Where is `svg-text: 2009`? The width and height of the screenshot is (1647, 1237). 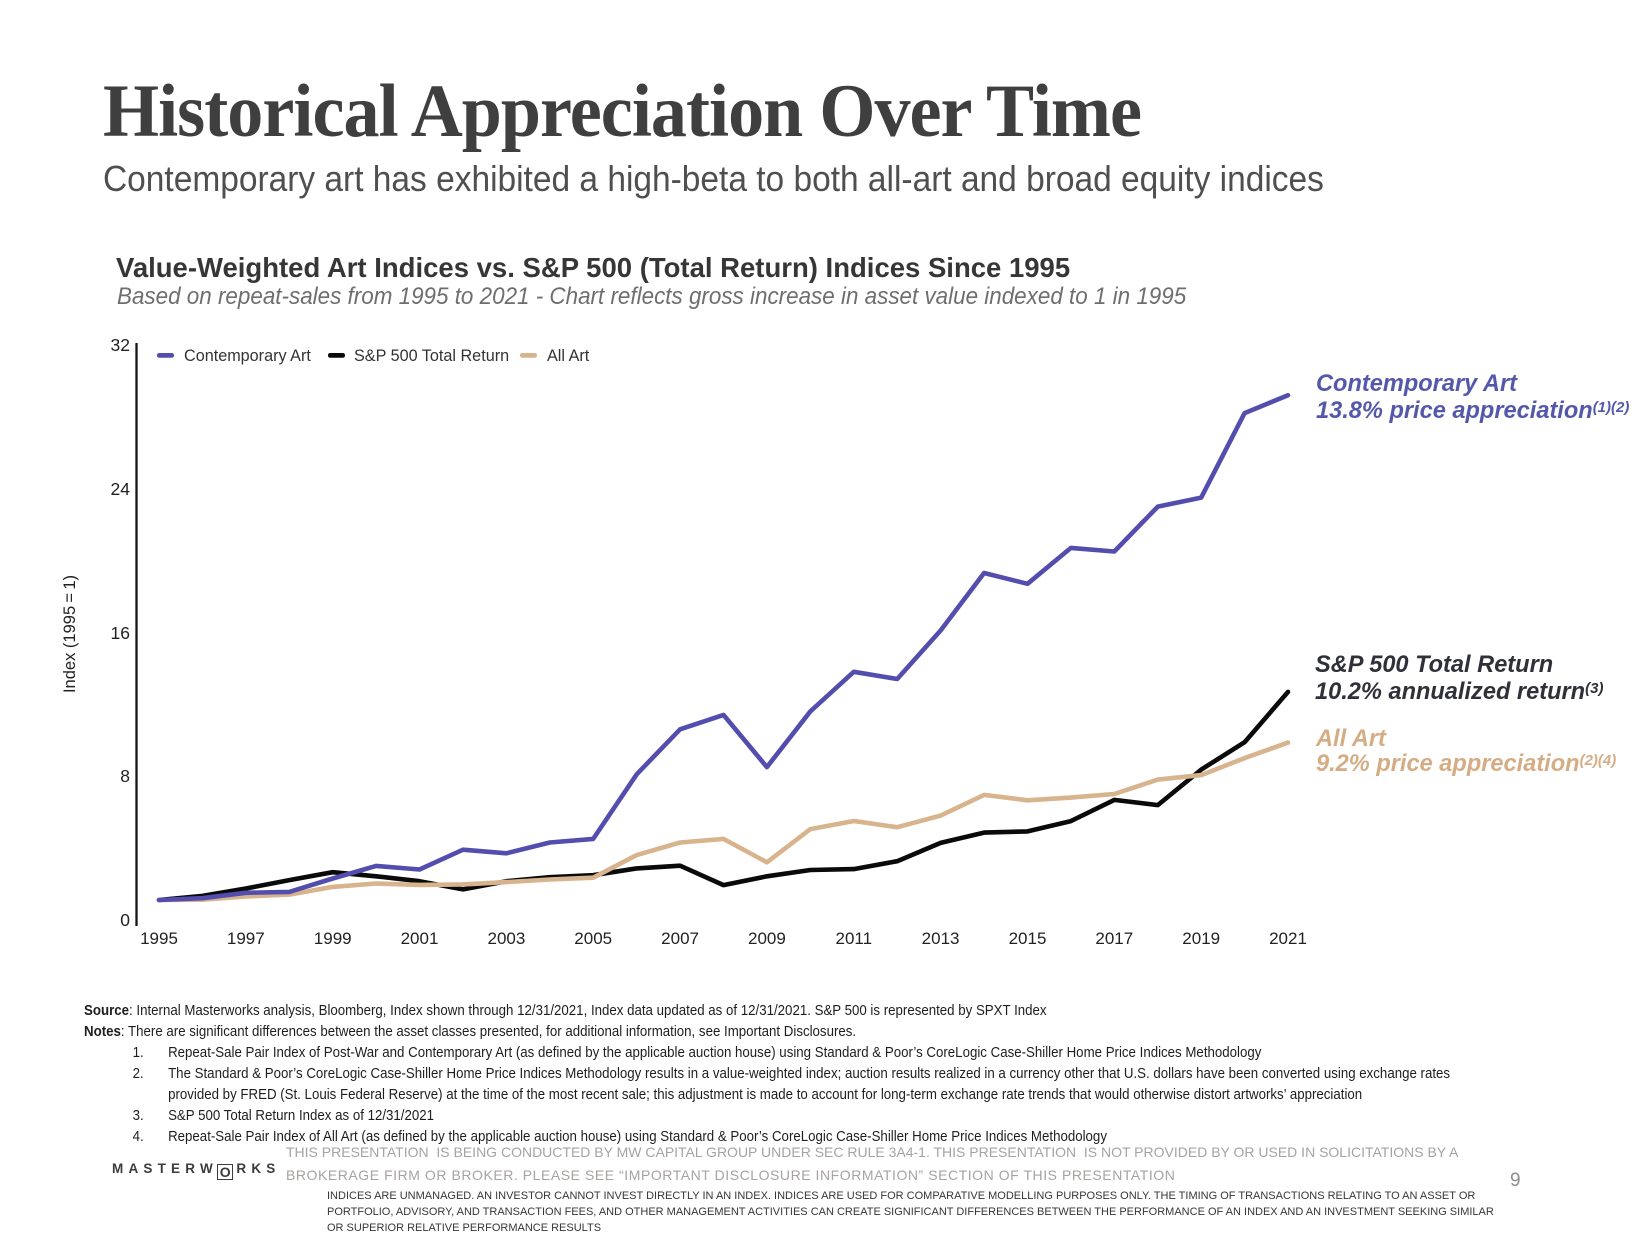
svg-text: 2009 is located at coordinates (767, 938).